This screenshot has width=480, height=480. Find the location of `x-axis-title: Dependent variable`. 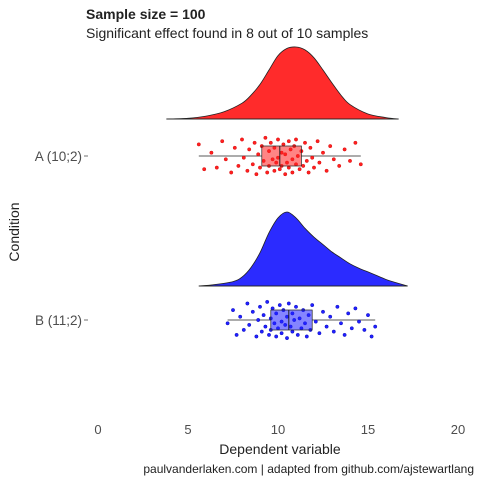

x-axis-title: Dependent variable is located at coordinates (280, 449).